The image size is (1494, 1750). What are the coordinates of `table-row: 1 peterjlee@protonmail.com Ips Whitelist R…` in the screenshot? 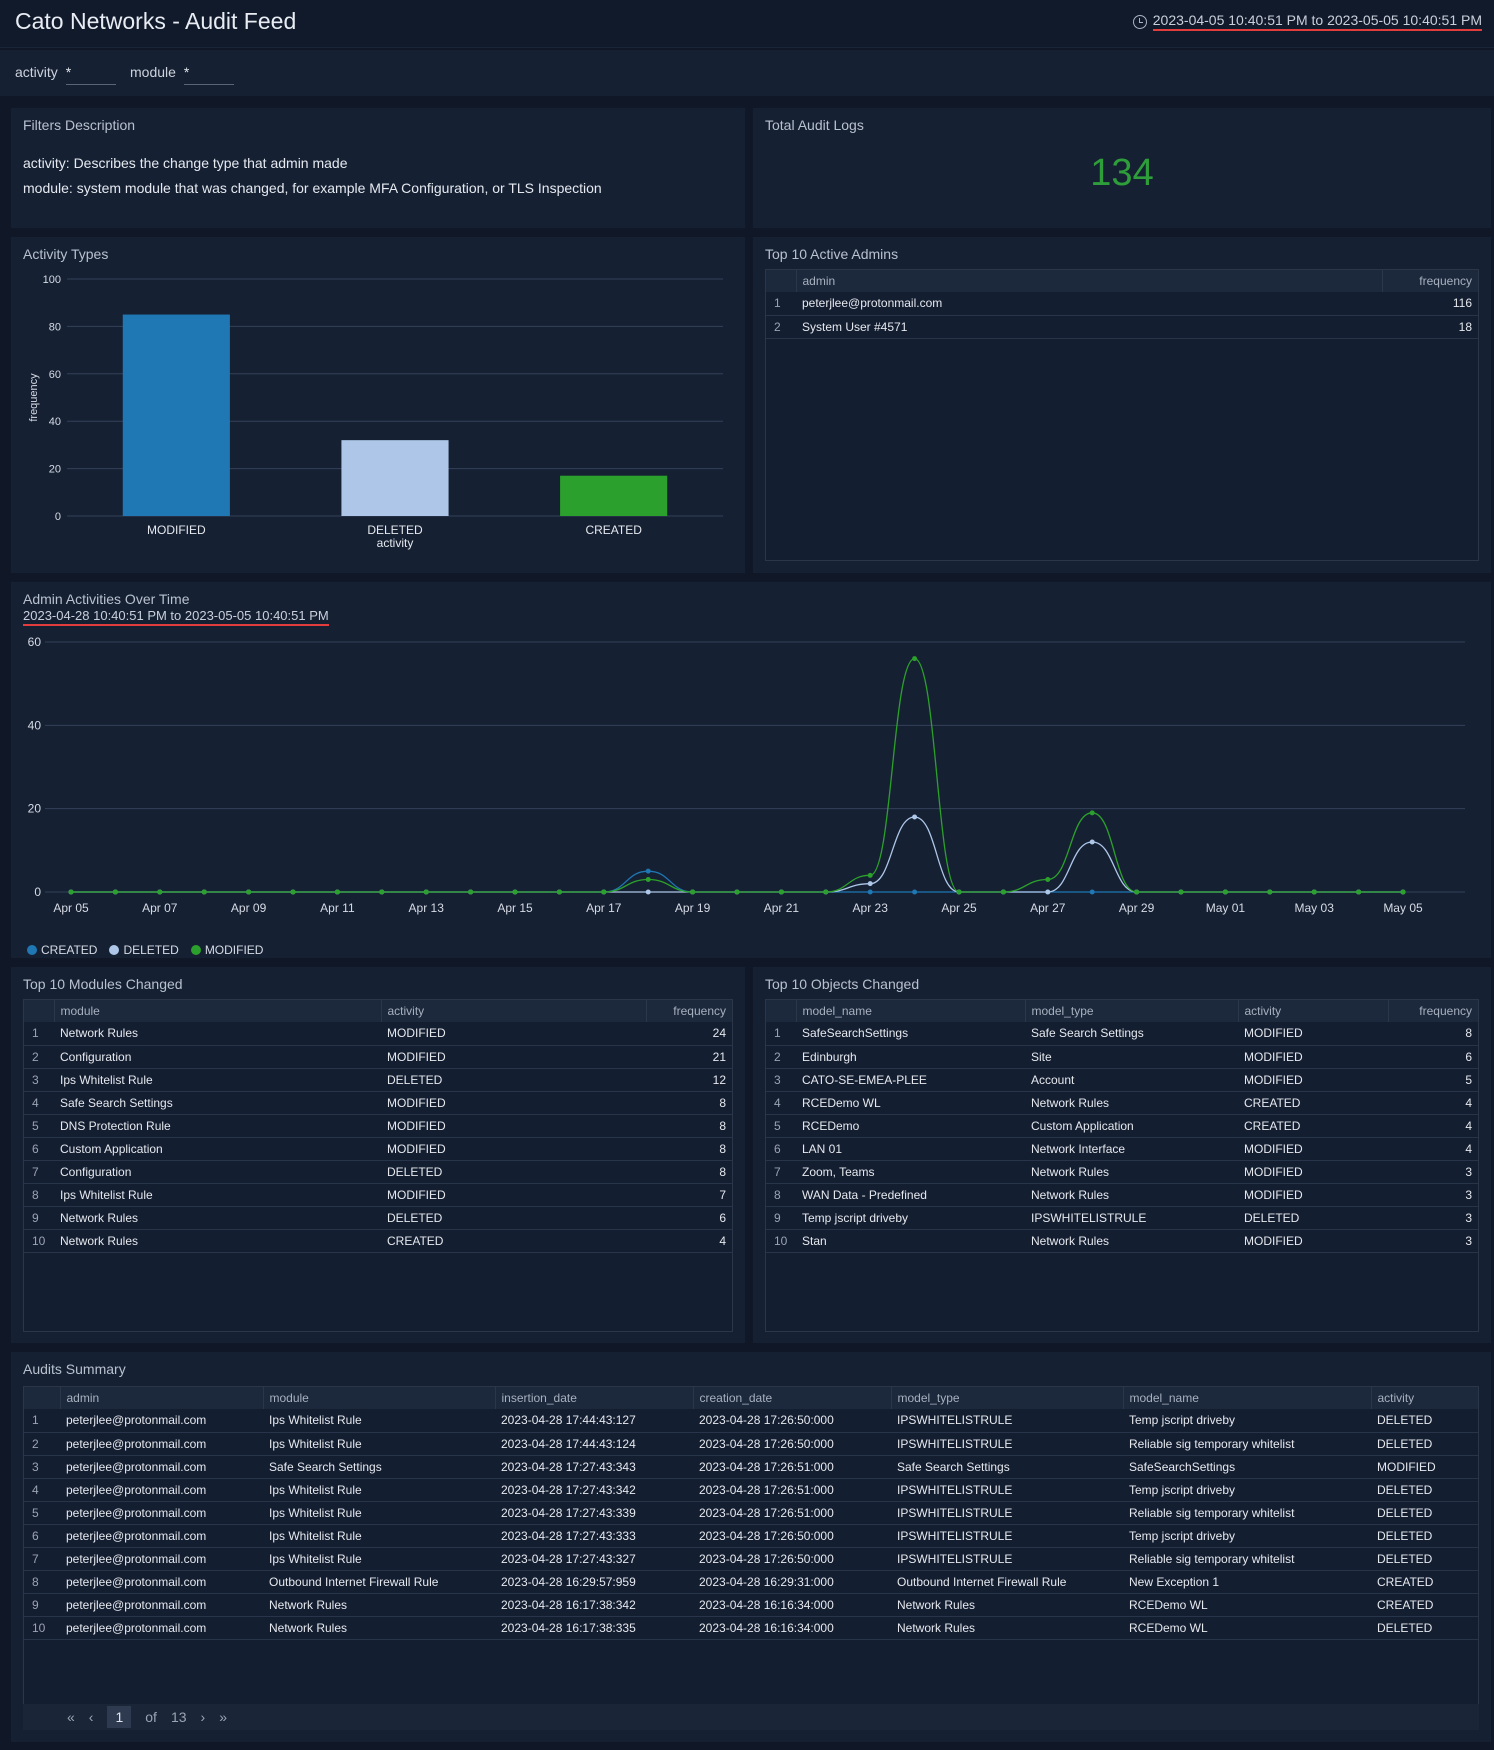 It's located at (751, 1421).